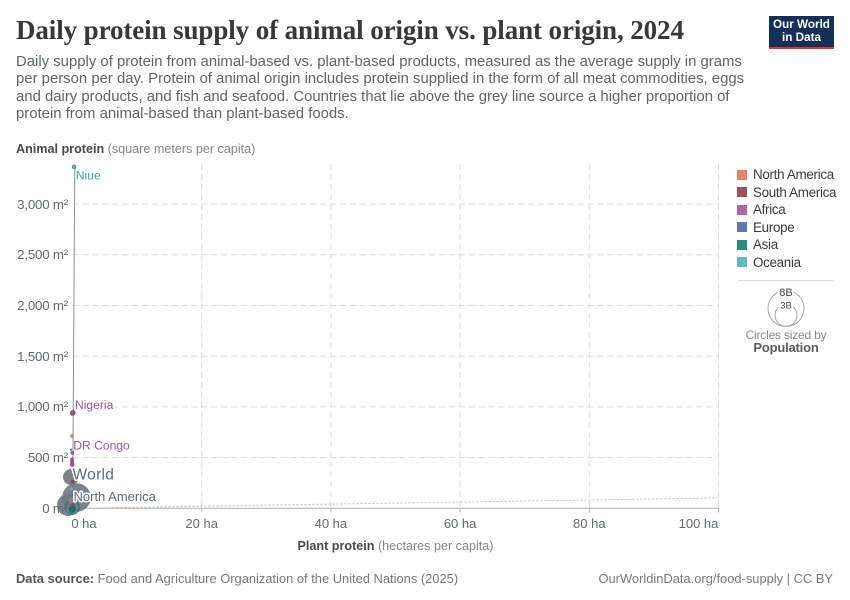 This screenshot has width=850, height=600. I want to click on svg-text: North America, so click(115, 496).